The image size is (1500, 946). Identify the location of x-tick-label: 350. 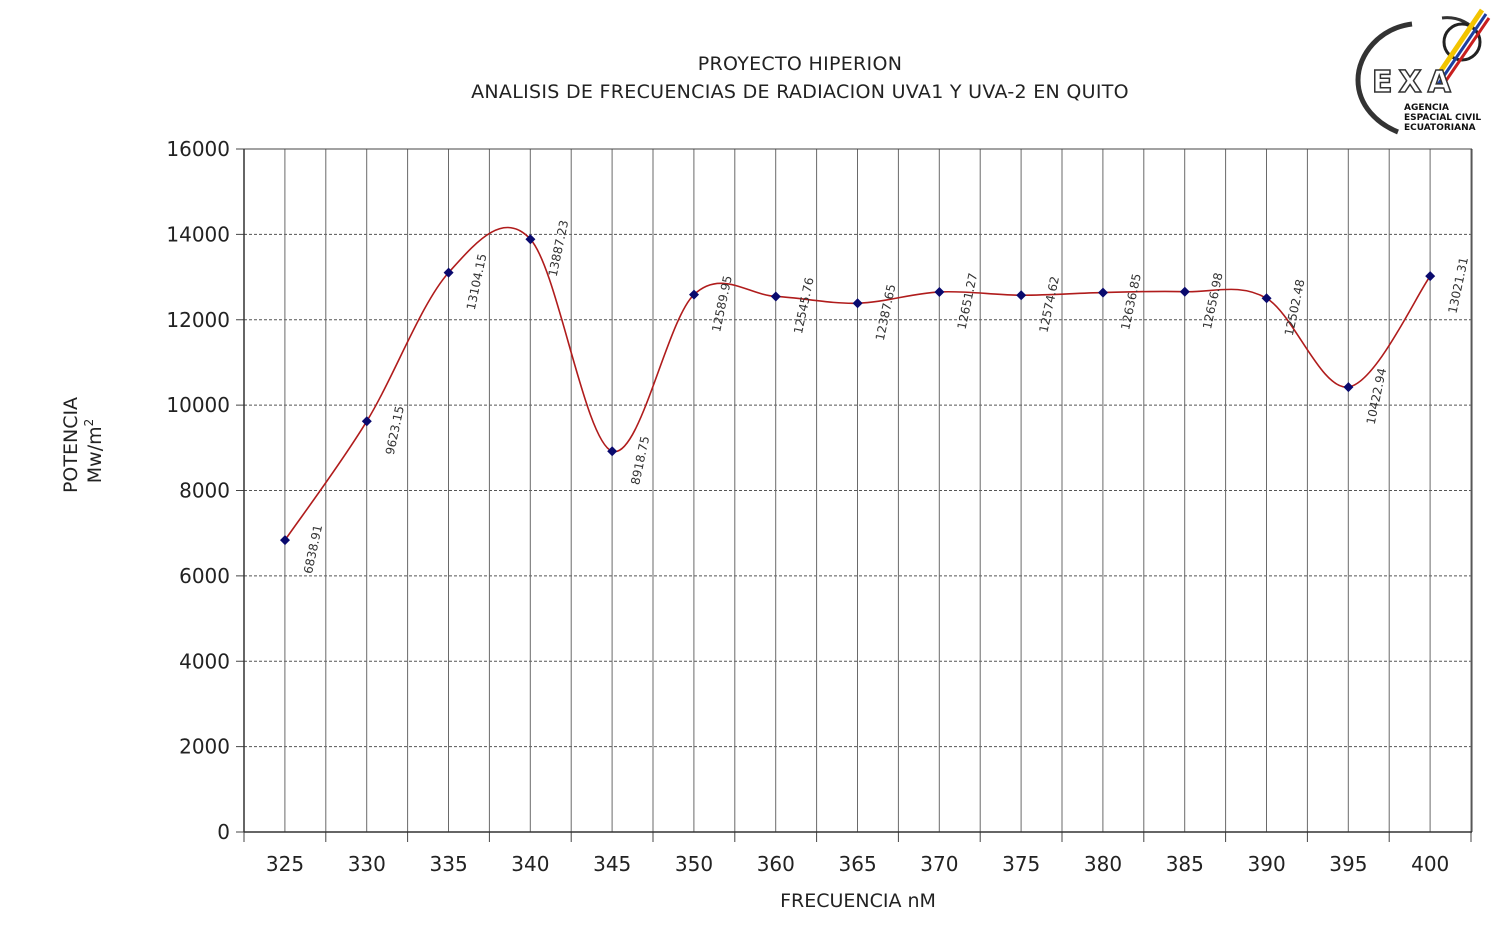
(694, 864).